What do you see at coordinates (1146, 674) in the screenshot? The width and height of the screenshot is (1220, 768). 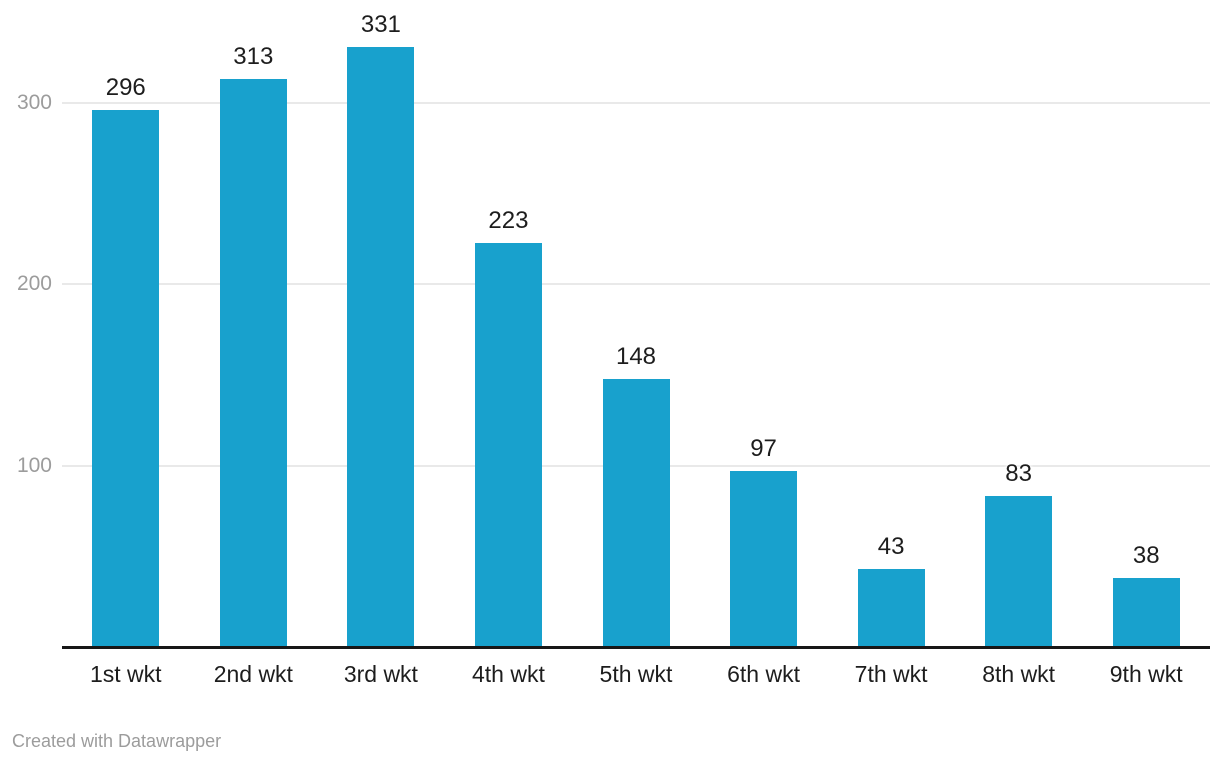 I see `x-axis-label: 9th wkt` at bounding box center [1146, 674].